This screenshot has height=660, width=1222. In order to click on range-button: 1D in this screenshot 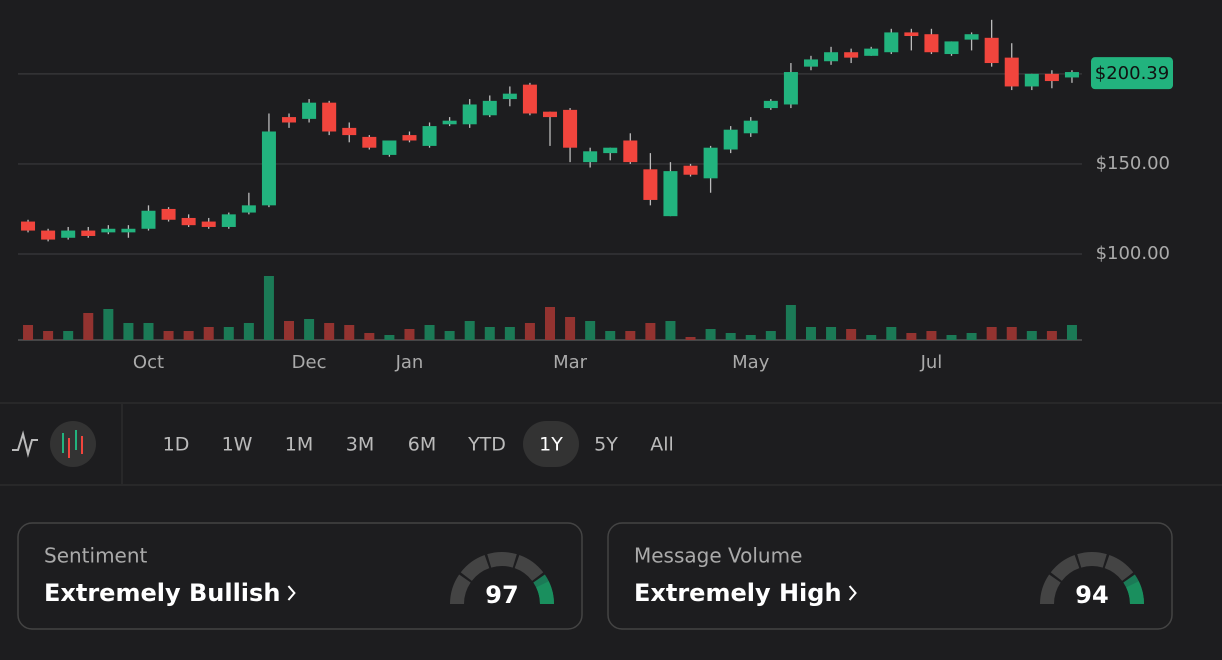, I will do `click(176, 445)`.